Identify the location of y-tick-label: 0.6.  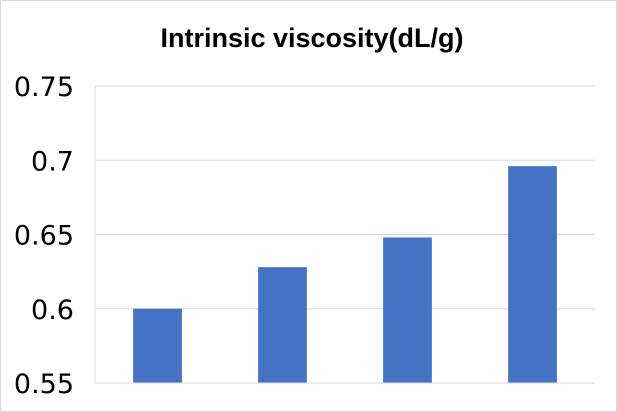
(52, 310).